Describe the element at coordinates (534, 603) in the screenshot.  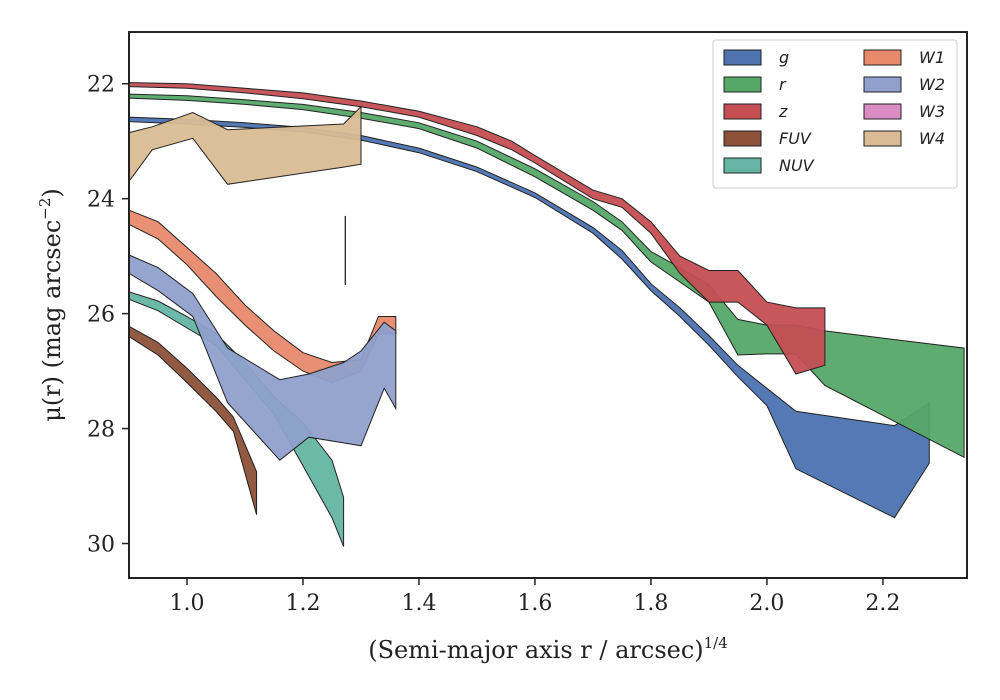
I see `x-tick-label: 1.6` at that location.